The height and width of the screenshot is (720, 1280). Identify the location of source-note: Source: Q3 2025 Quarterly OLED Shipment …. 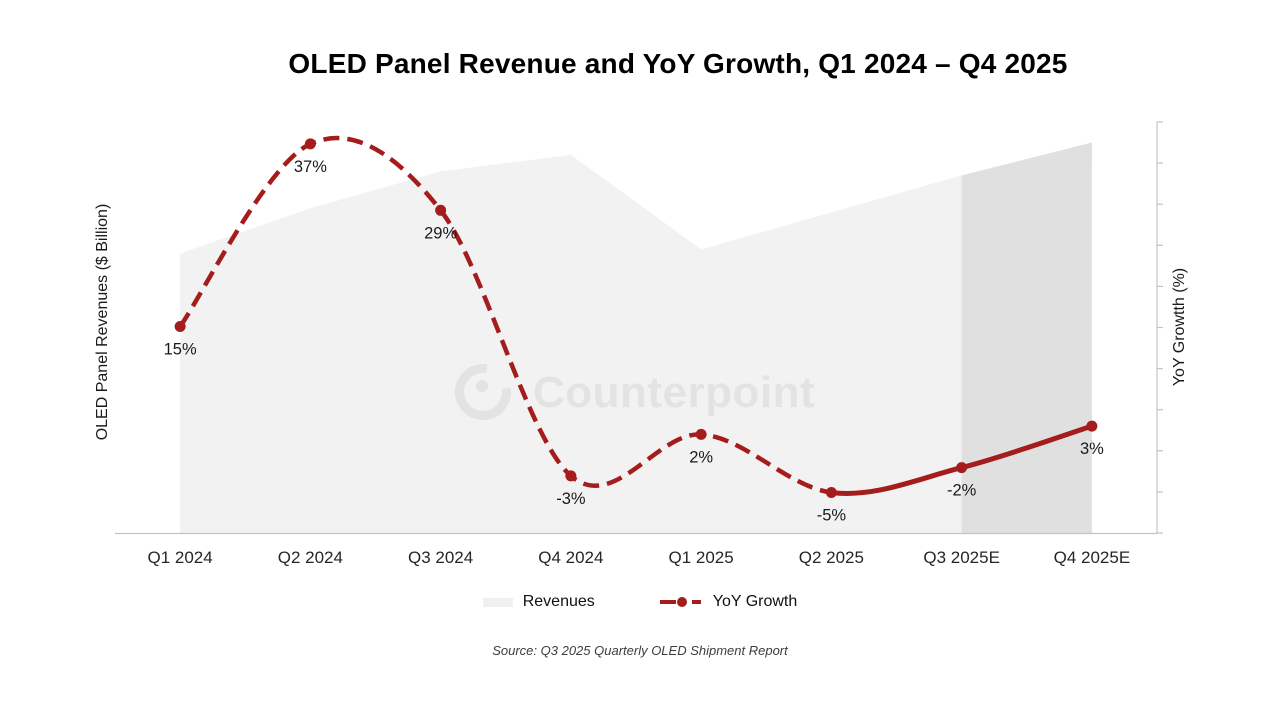
(640, 650).